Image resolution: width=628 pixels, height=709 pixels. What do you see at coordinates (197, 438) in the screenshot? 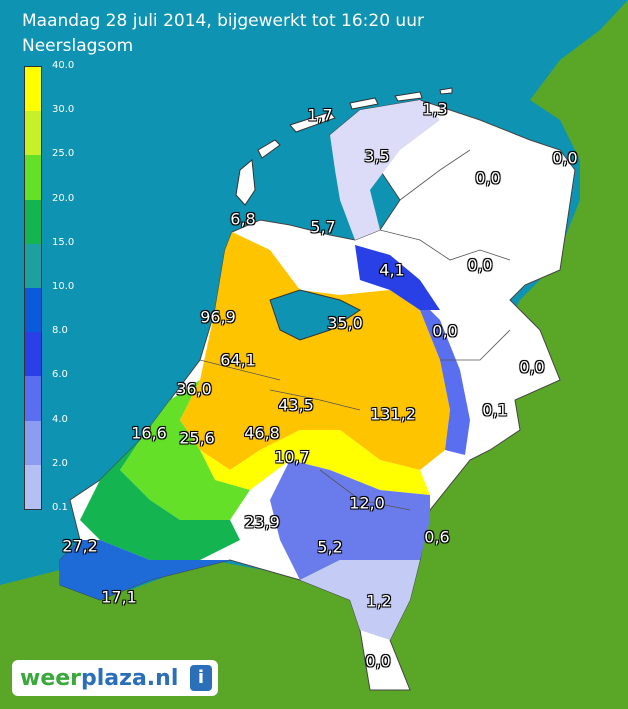
I see `precip-value: 25,6` at bounding box center [197, 438].